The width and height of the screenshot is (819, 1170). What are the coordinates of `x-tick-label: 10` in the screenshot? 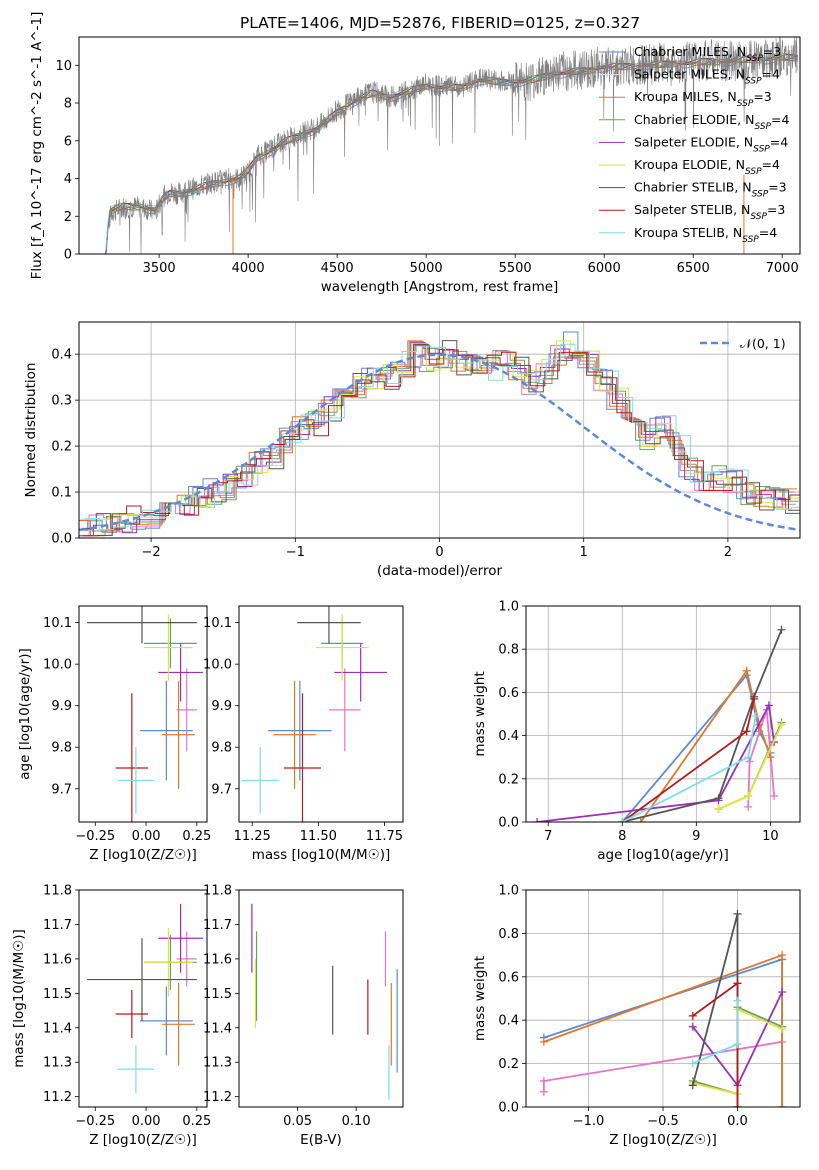 It's located at (770, 836).